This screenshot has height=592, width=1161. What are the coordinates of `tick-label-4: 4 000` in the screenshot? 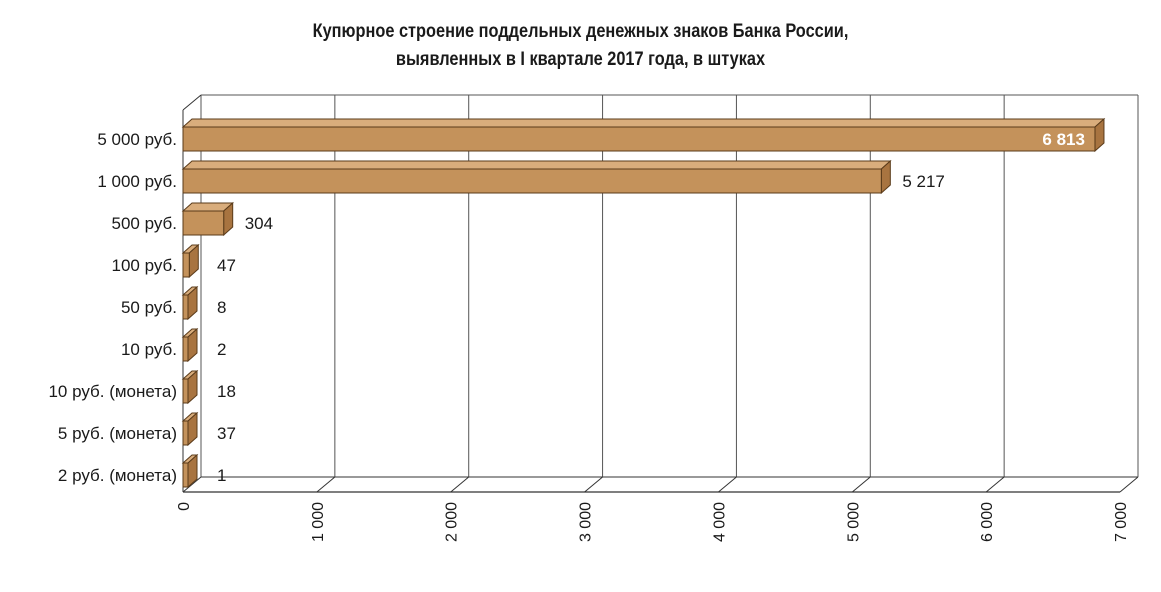 It's located at (719, 522).